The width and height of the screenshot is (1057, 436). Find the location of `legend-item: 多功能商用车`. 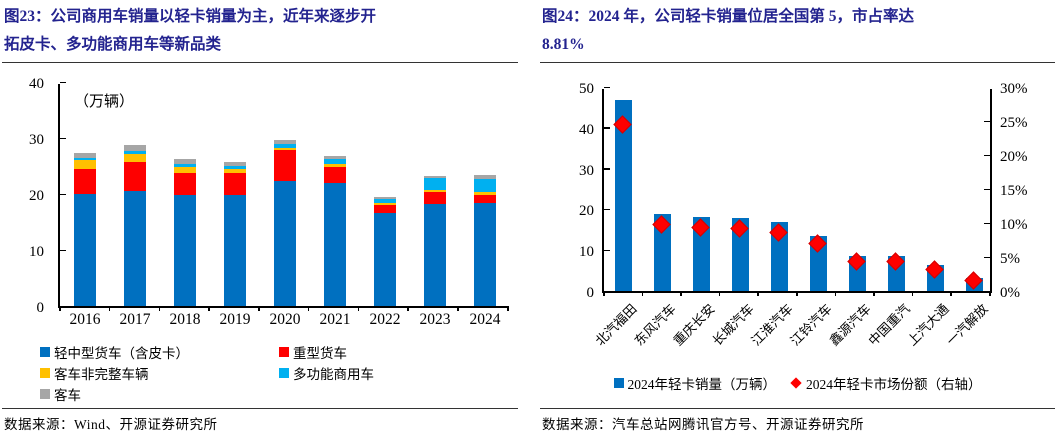

legend-item: 多功能商用车 is located at coordinates (398, 372).